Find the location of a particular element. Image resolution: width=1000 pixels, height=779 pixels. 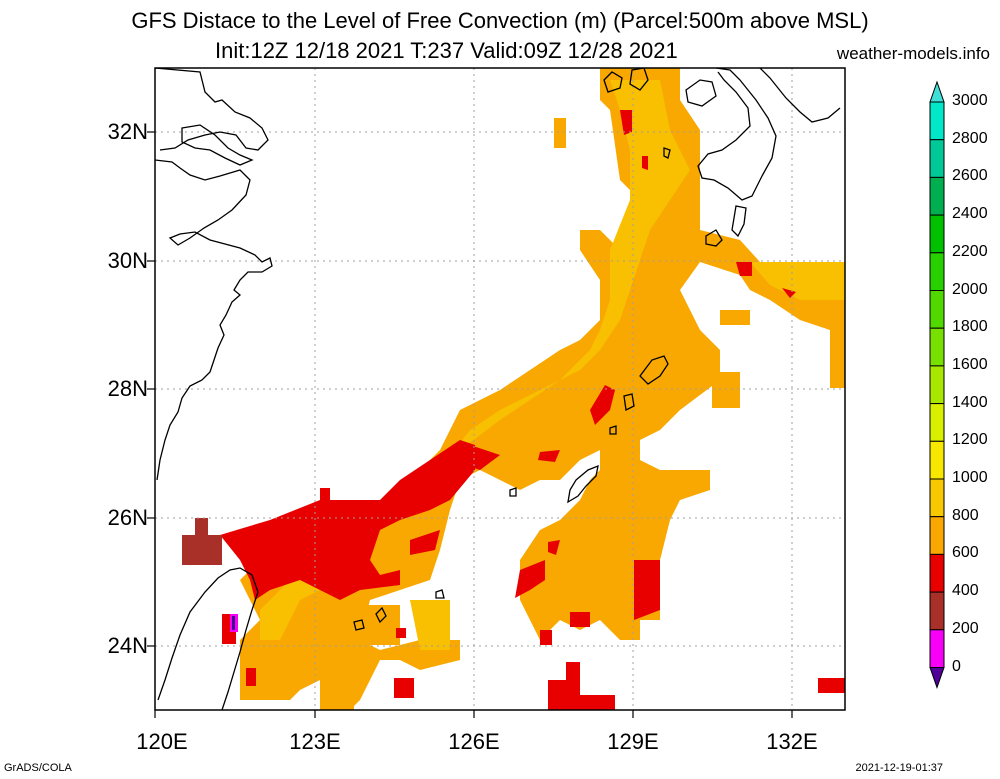

lat-label-26n: 26N is located at coordinates (127, 517).